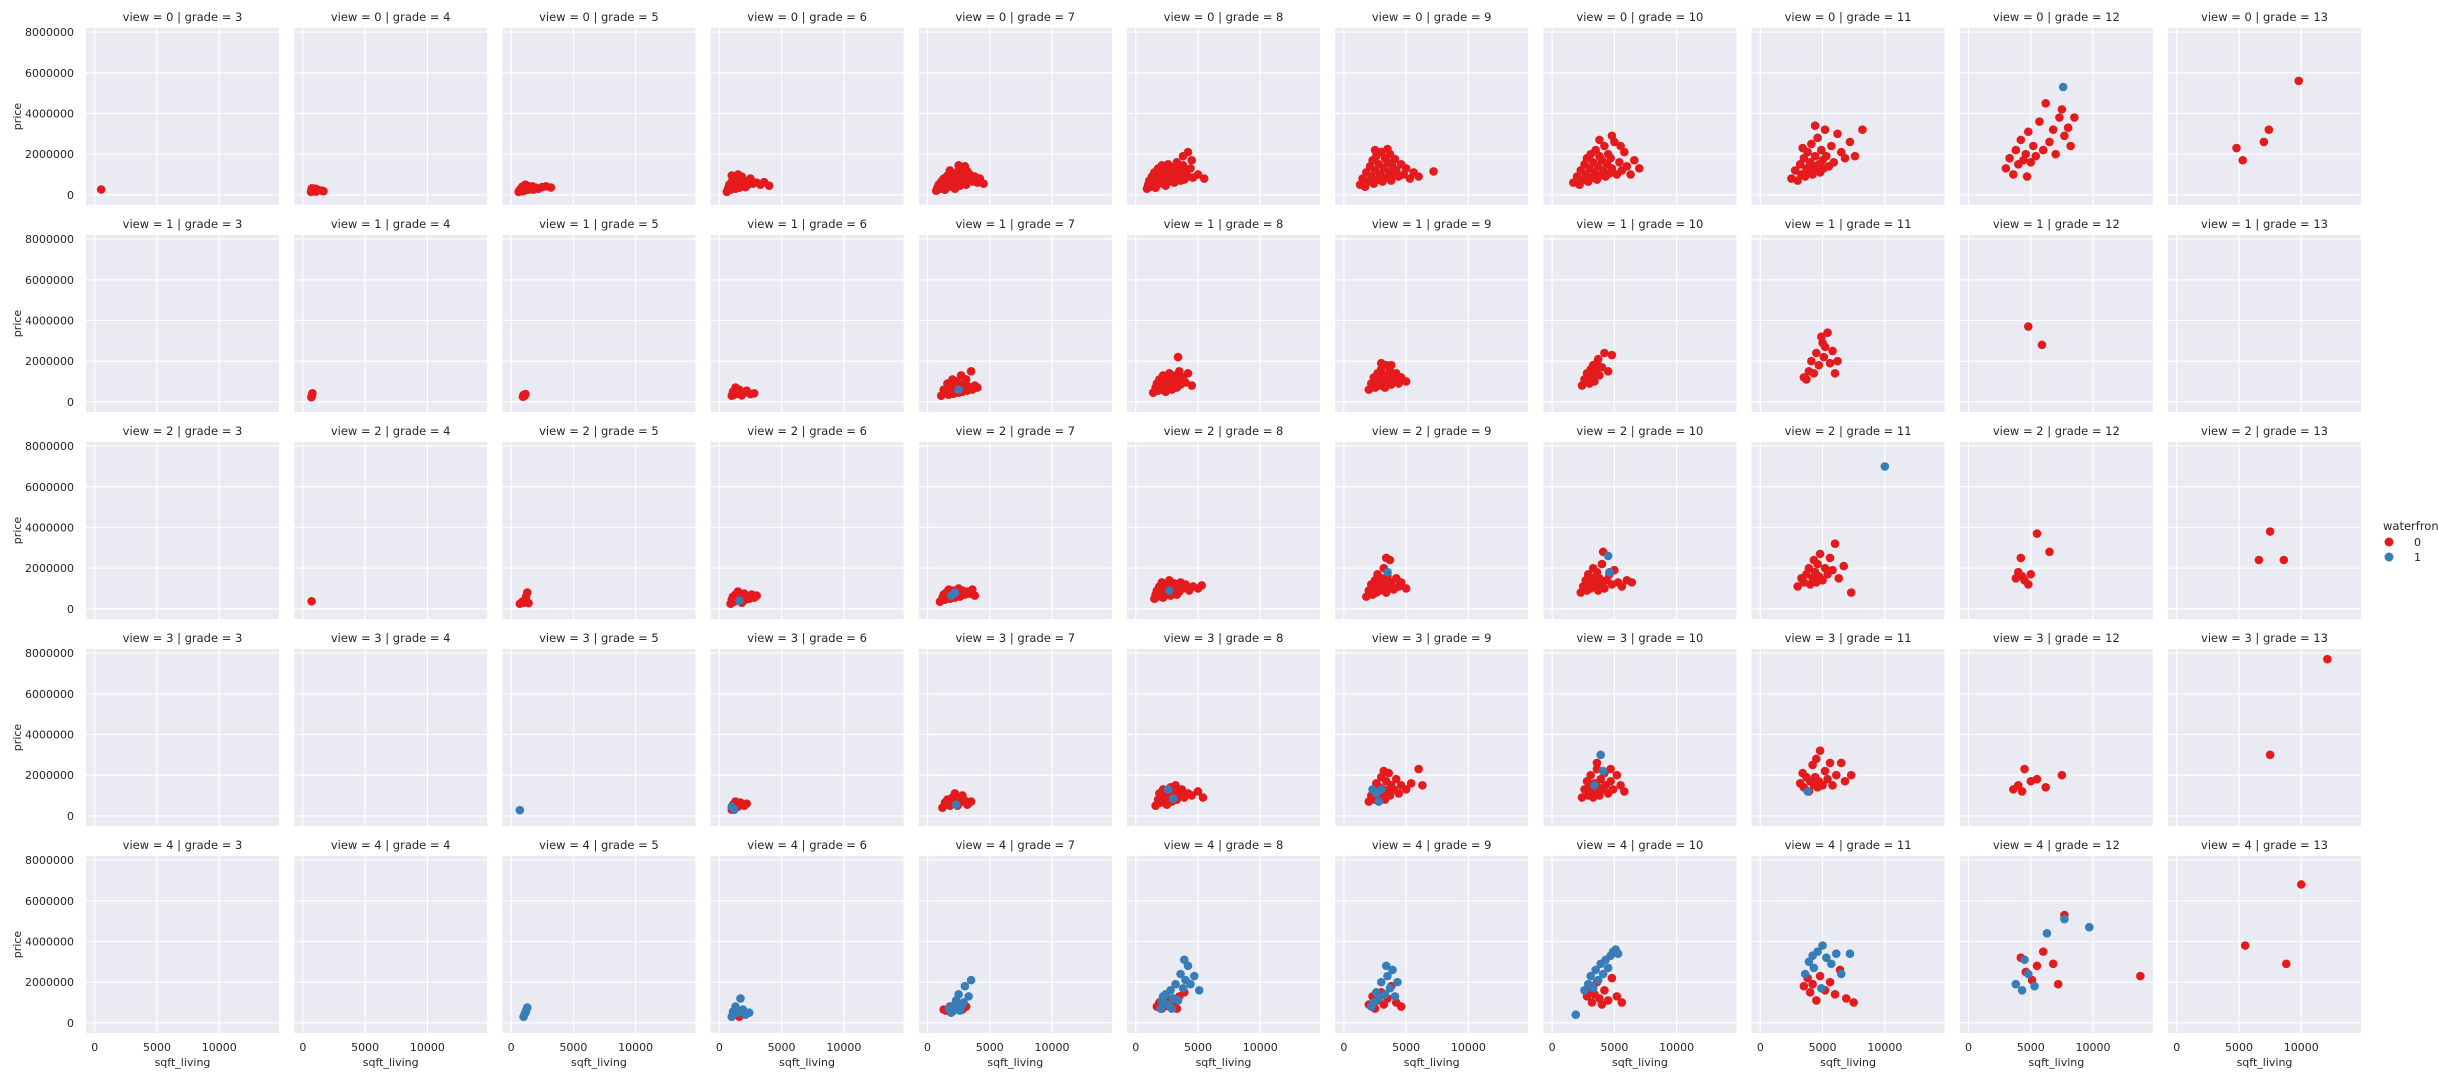 This screenshot has height=1080, width=2438. I want to click on panel-title: view = 3 | grade = 11, so click(1848, 638).